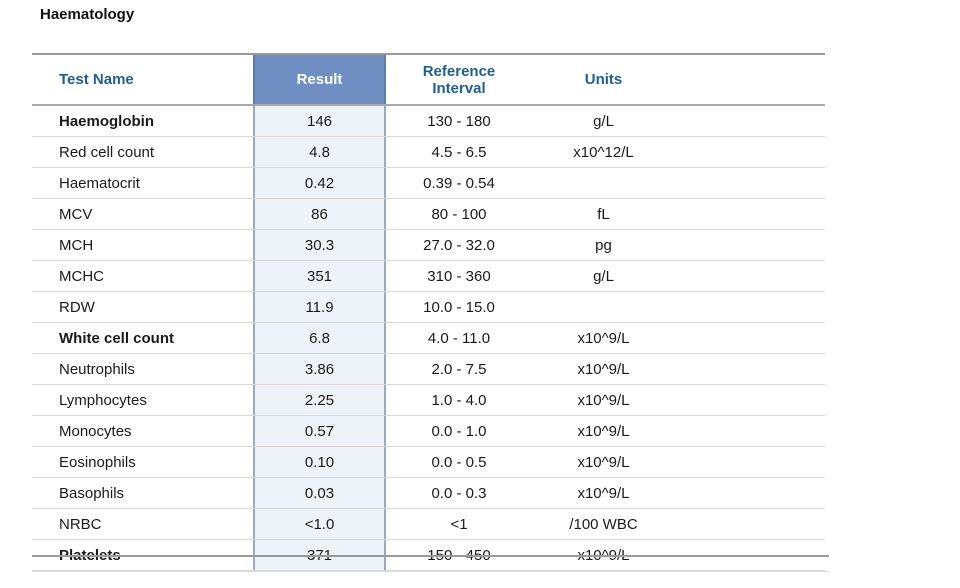  I want to click on units-cell: pg, so click(603, 245).